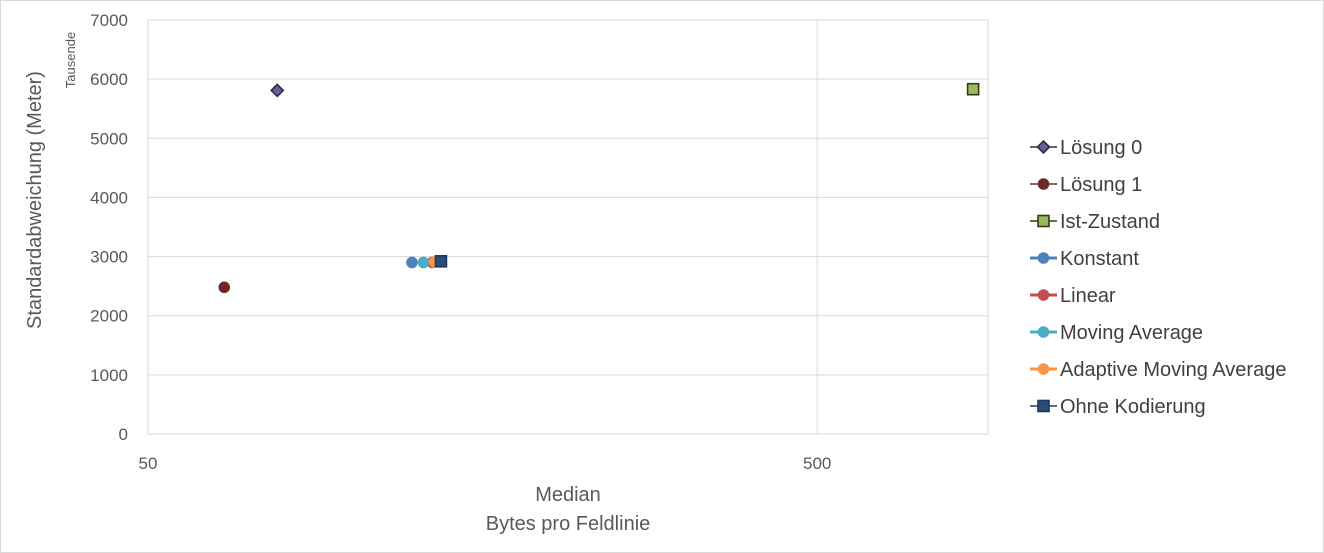 Image resolution: width=1324 pixels, height=553 pixels. I want to click on y-tick-label: 1000, so click(109, 375).